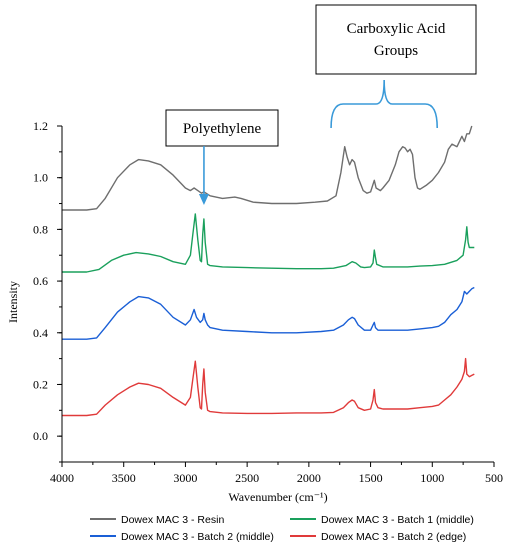 The width and height of the screenshot is (512, 550). Describe the element at coordinates (397, 520) in the screenshot. I see `legend-entry-2: Dowex MAC 3 - Batch 1 (middle)` at that location.